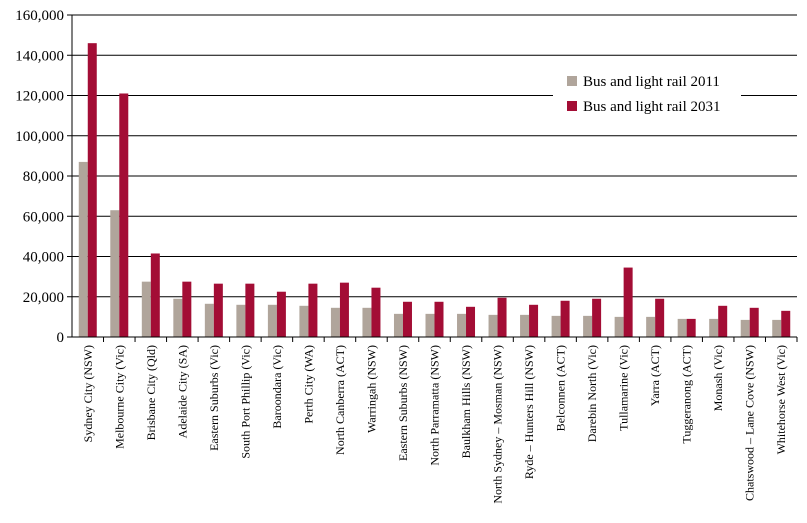 The height and width of the screenshot is (523, 807). I want to click on legend-box, so click(647, 93).